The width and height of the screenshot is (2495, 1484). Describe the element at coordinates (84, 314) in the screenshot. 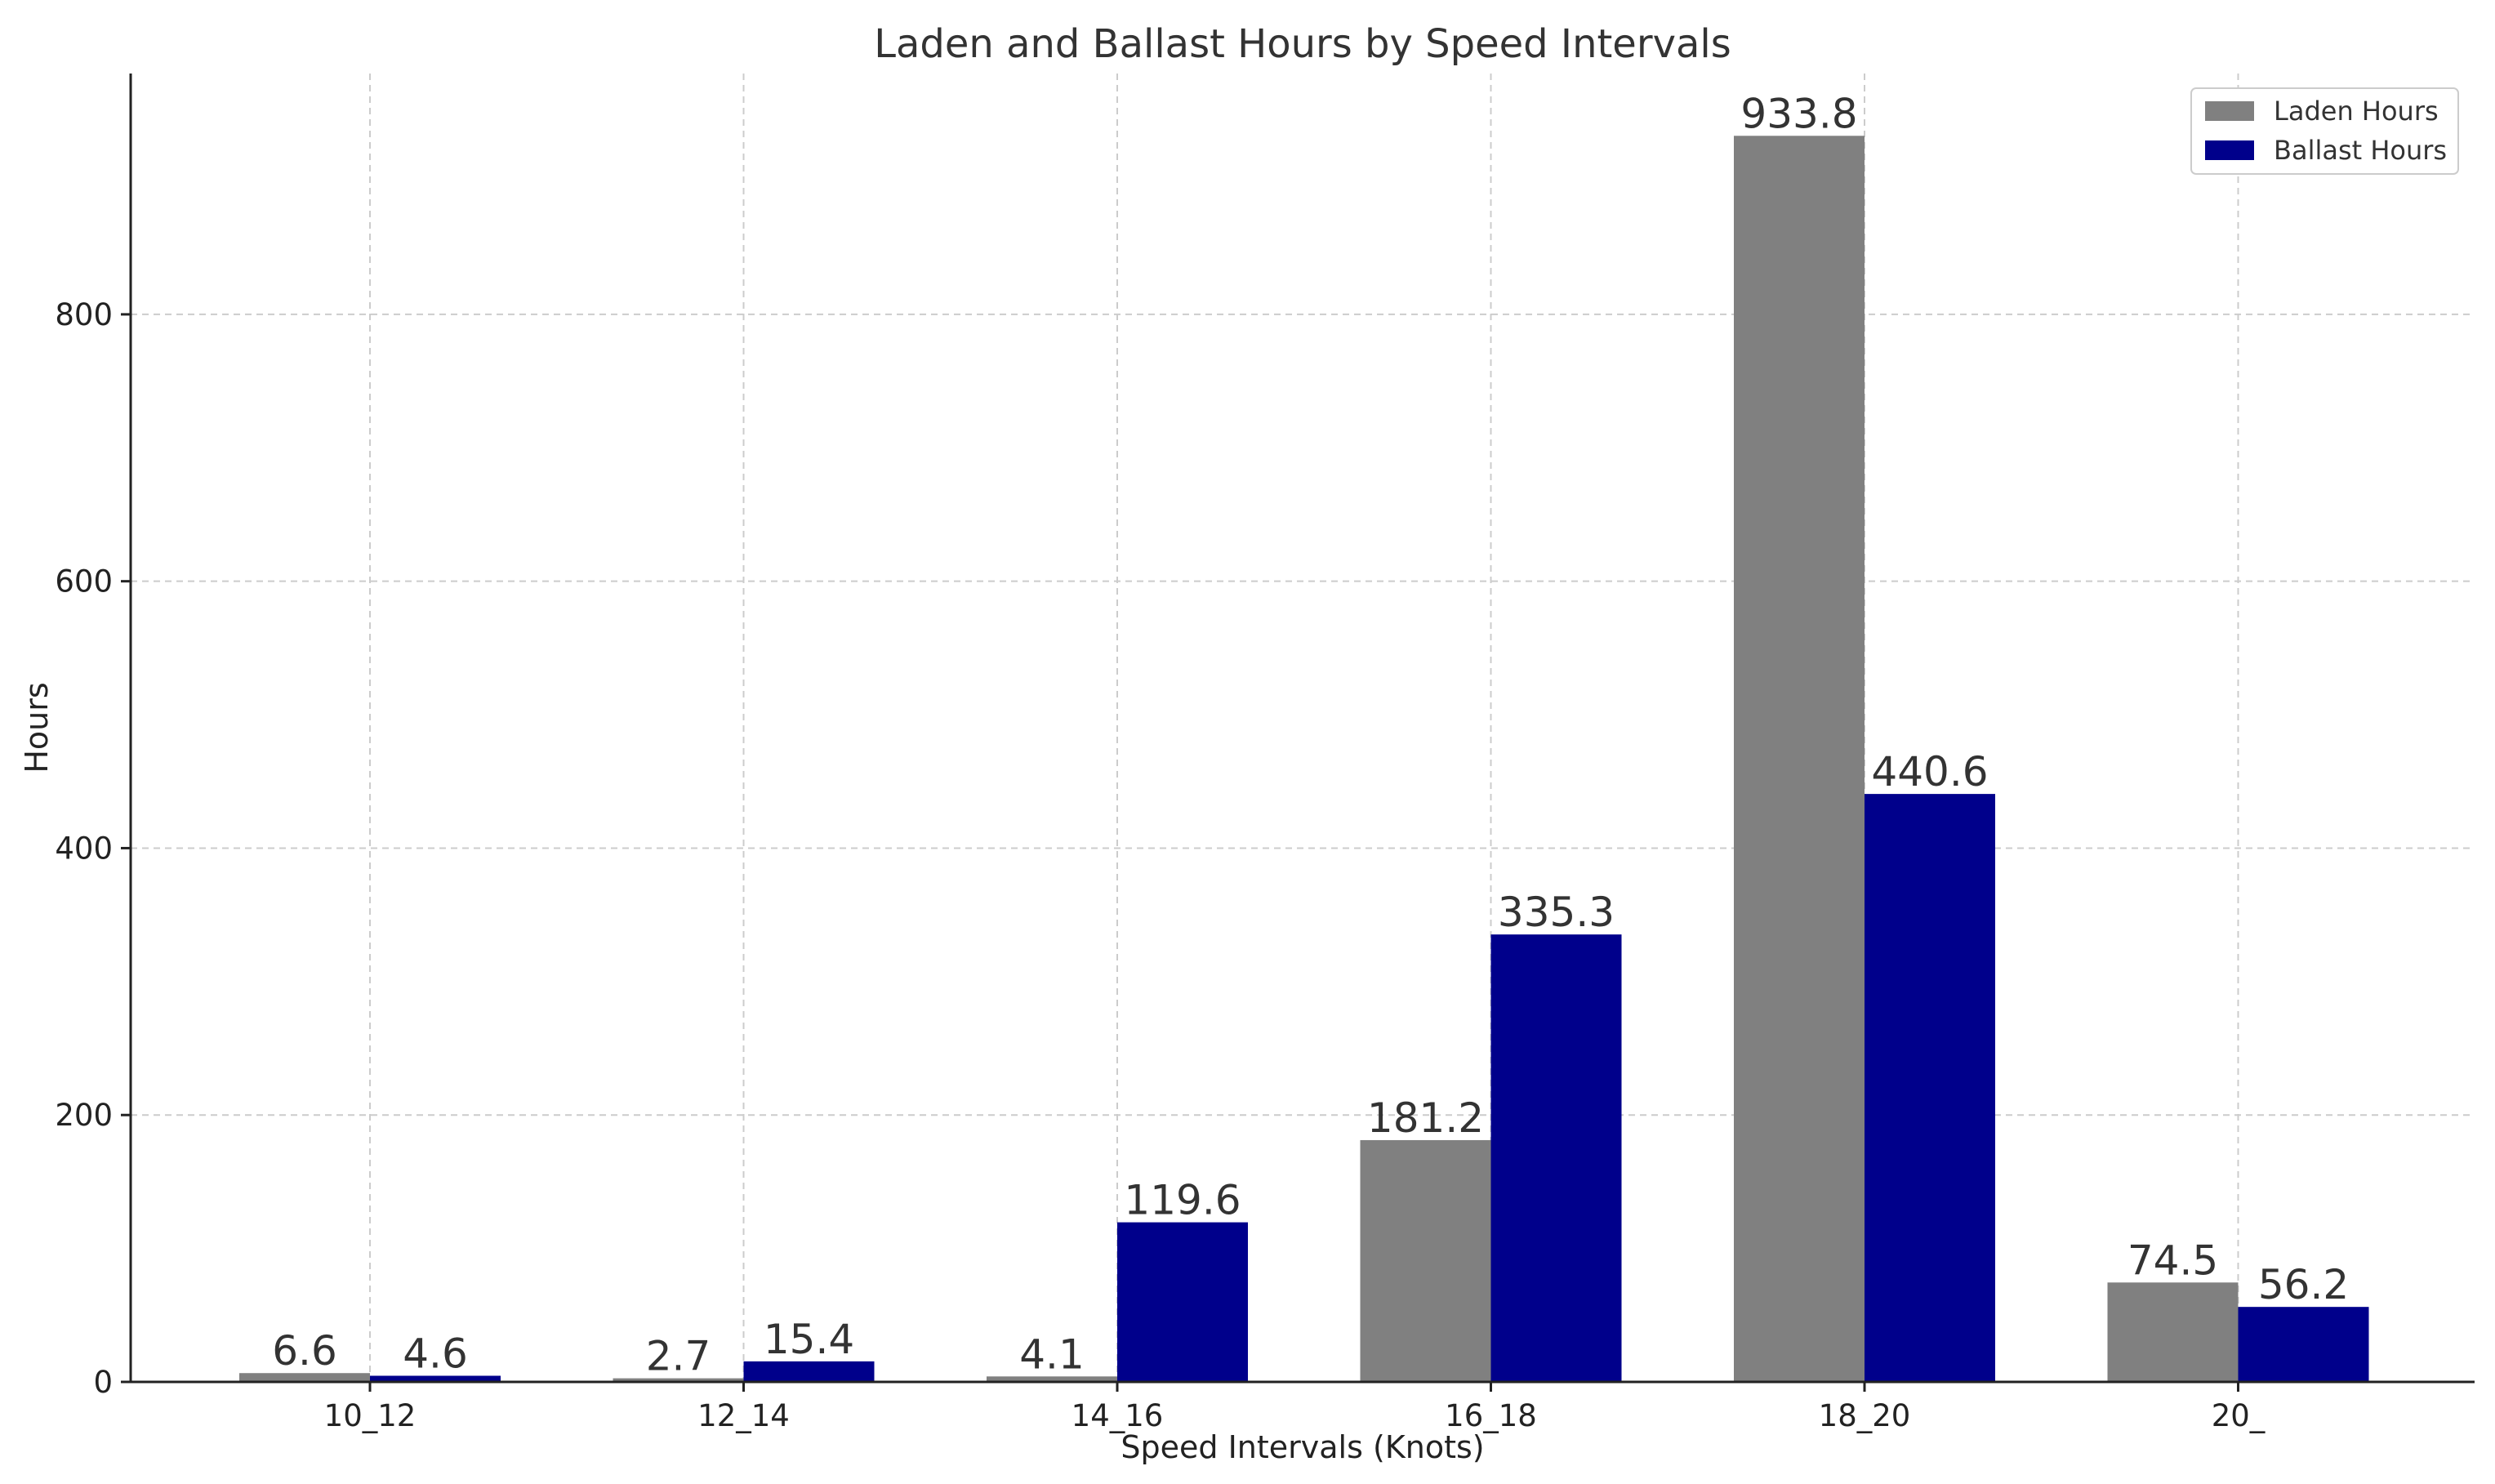

I see `y-tick-label: 800` at that location.